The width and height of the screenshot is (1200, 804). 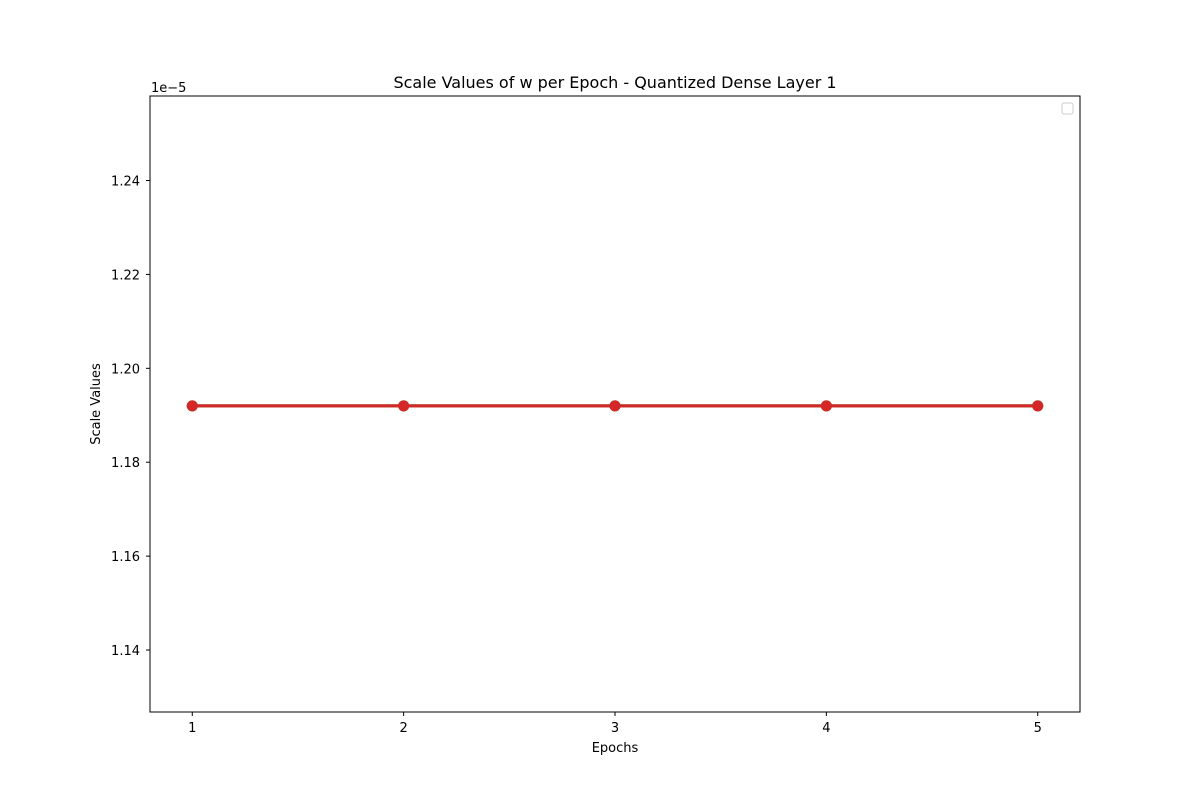 What do you see at coordinates (130, 417) in the screenshot?
I see `y-axis-ticks: 1.14 1.16 1.18 1.20 1.22 1.24` at bounding box center [130, 417].